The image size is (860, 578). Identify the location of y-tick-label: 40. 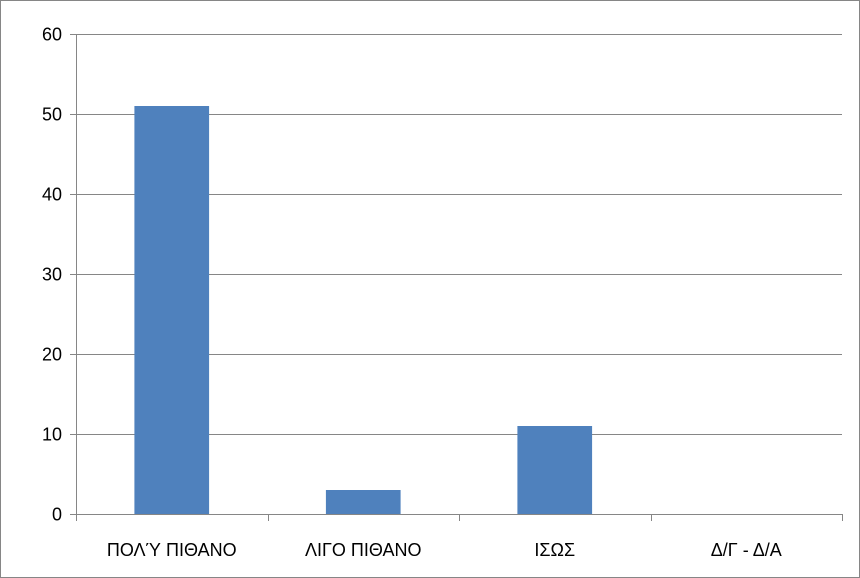
(52, 195).